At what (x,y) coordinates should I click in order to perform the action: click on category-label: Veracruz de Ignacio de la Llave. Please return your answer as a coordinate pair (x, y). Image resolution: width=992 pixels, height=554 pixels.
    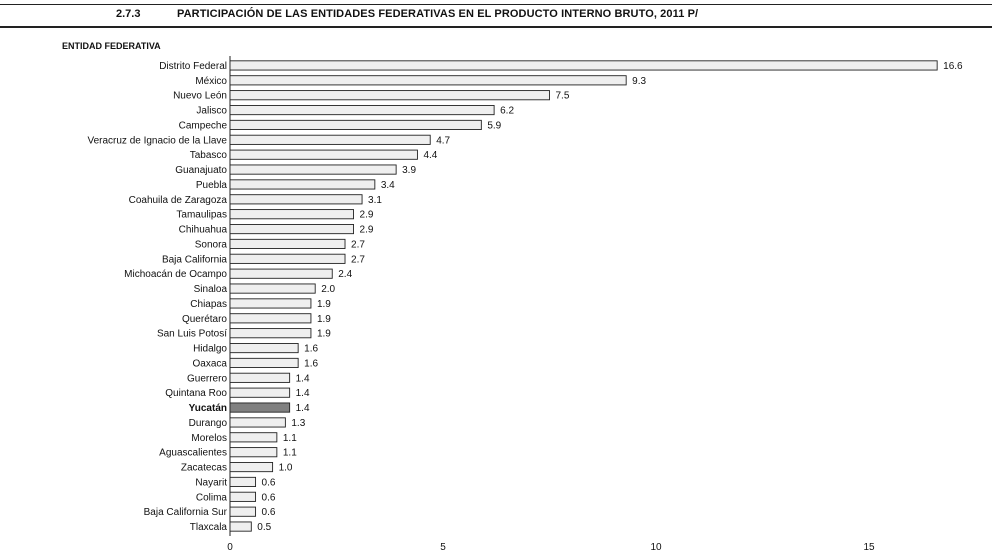
    Looking at the image, I should click on (157, 140).